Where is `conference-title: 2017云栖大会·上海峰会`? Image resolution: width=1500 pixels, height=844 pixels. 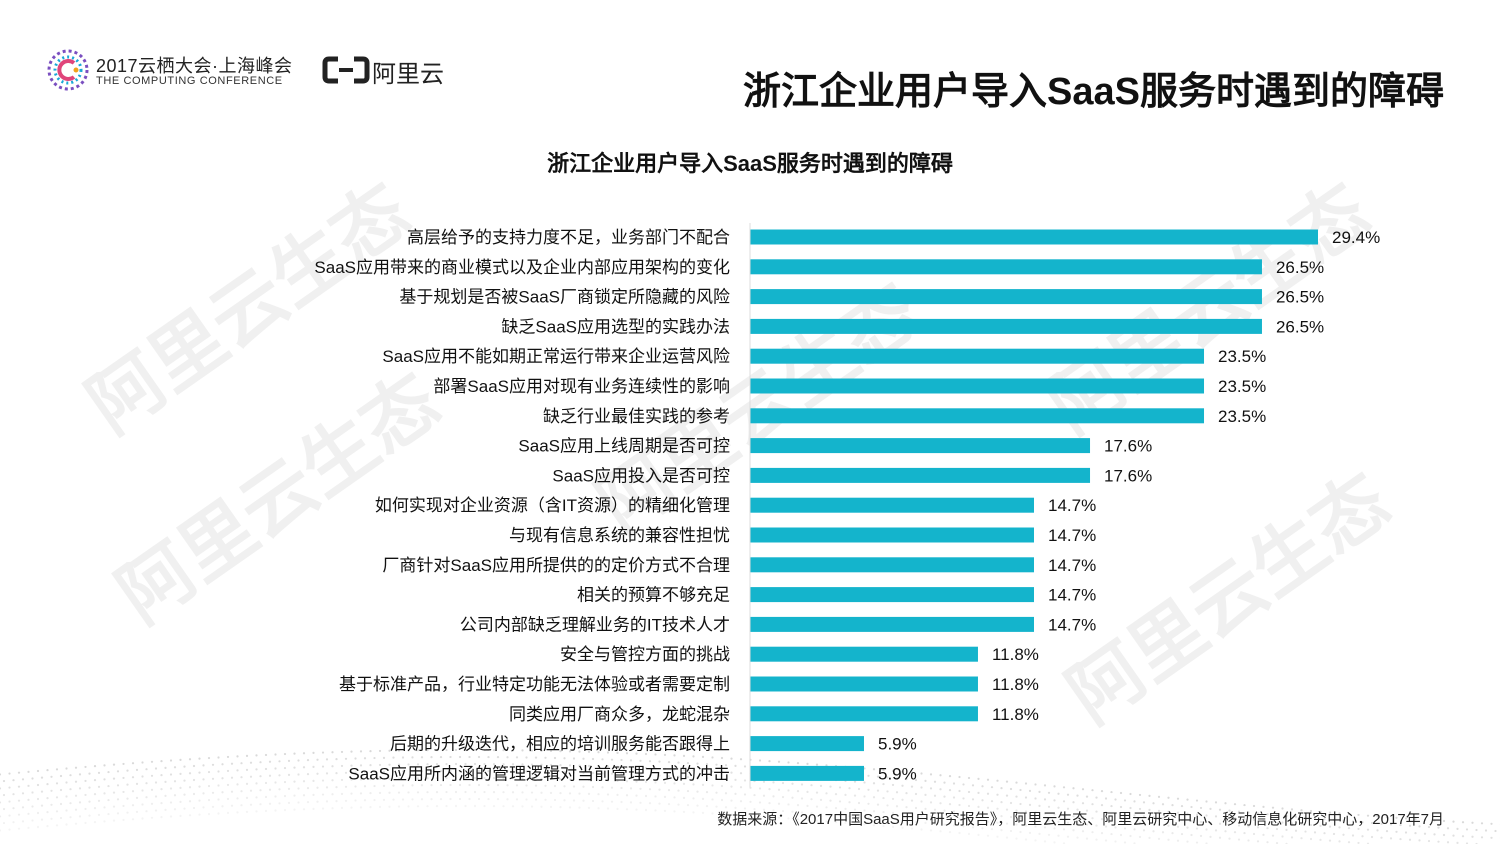 conference-title: 2017云栖大会·上海峰会 is located at coordinates (194, 66).